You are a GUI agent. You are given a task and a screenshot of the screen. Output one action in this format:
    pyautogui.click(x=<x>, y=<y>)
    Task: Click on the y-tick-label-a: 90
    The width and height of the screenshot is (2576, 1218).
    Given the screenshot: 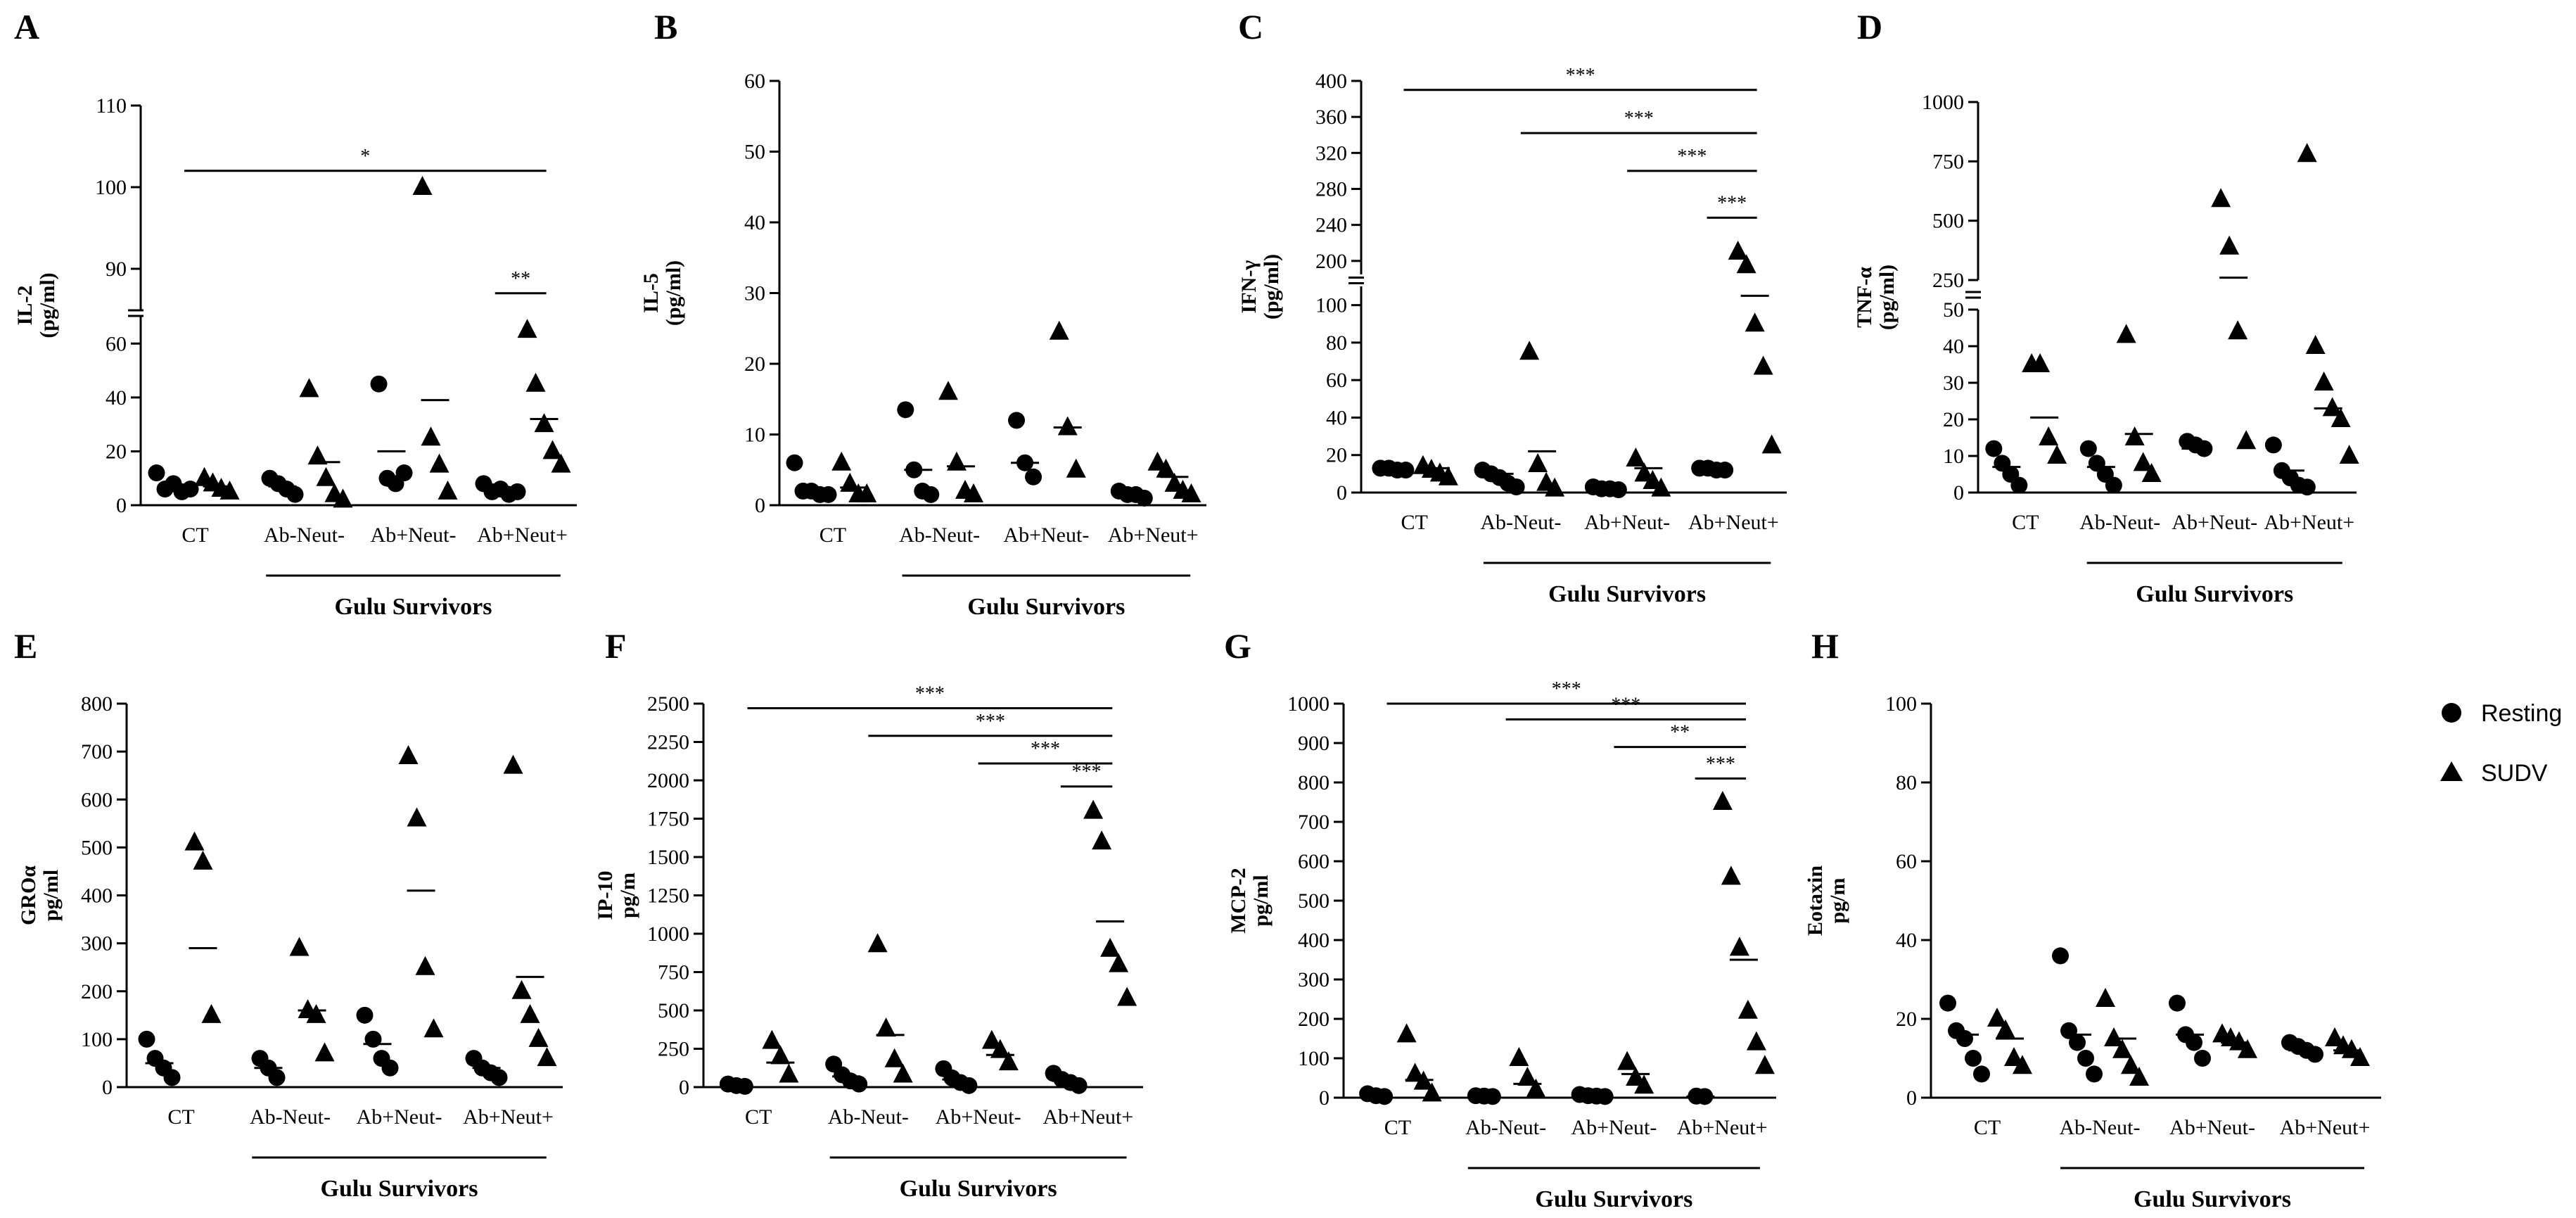 What is the action you would take?
    pyautogui.click(x=116, y=269)
    